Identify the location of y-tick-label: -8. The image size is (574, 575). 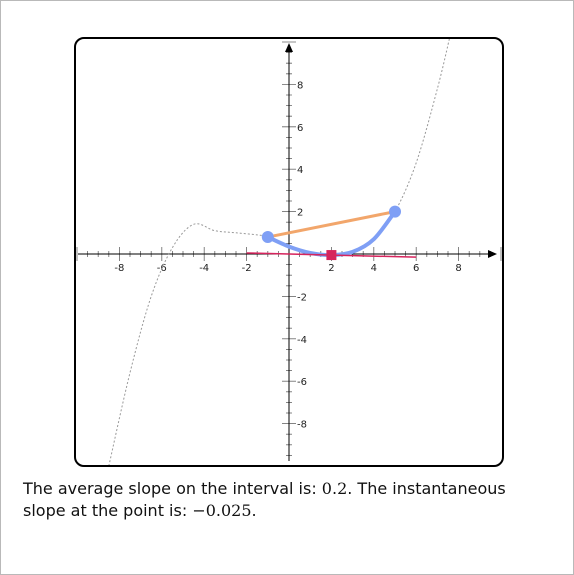
(302, 425).